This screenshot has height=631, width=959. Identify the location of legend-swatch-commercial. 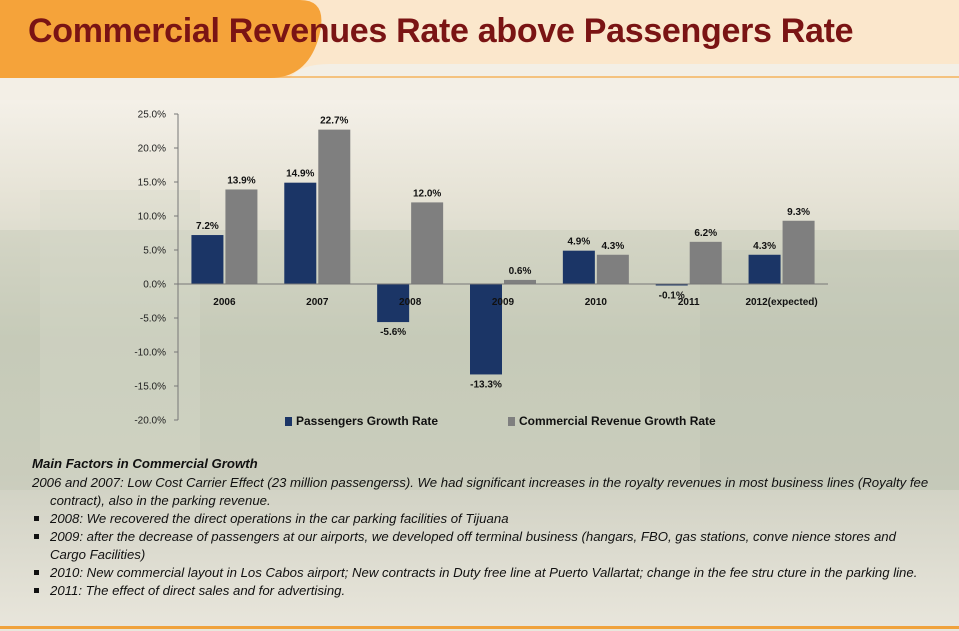
(511, 421).